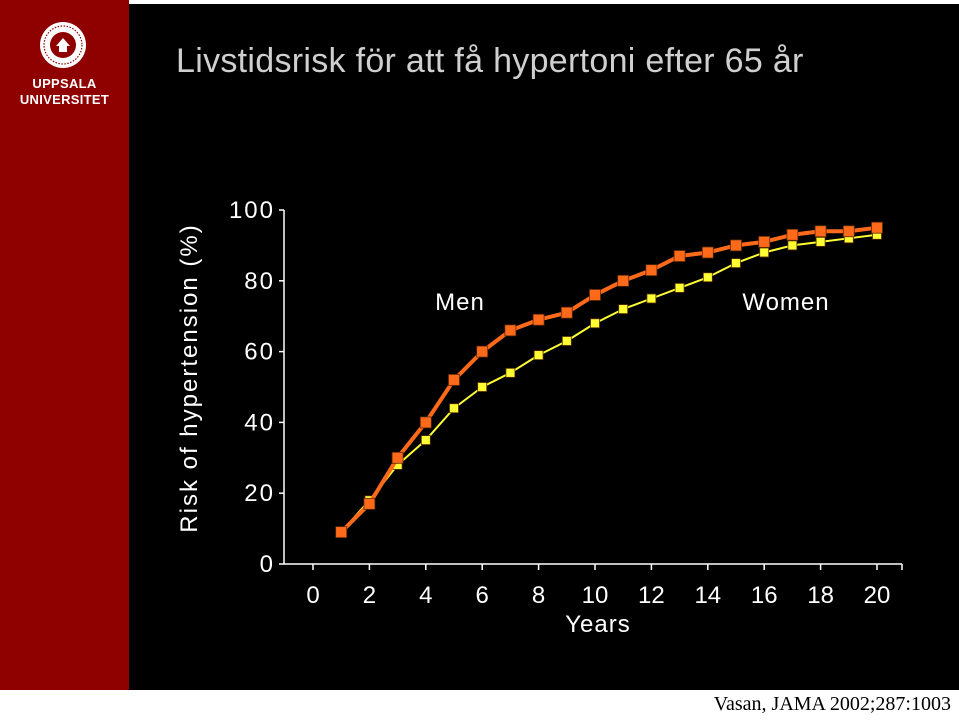 Image resolution: width=959 pixels, height=720 pixels. Describe the element at coordinates (312, 595) in the screenshot. I see `x-tick-label: 0` at that location.